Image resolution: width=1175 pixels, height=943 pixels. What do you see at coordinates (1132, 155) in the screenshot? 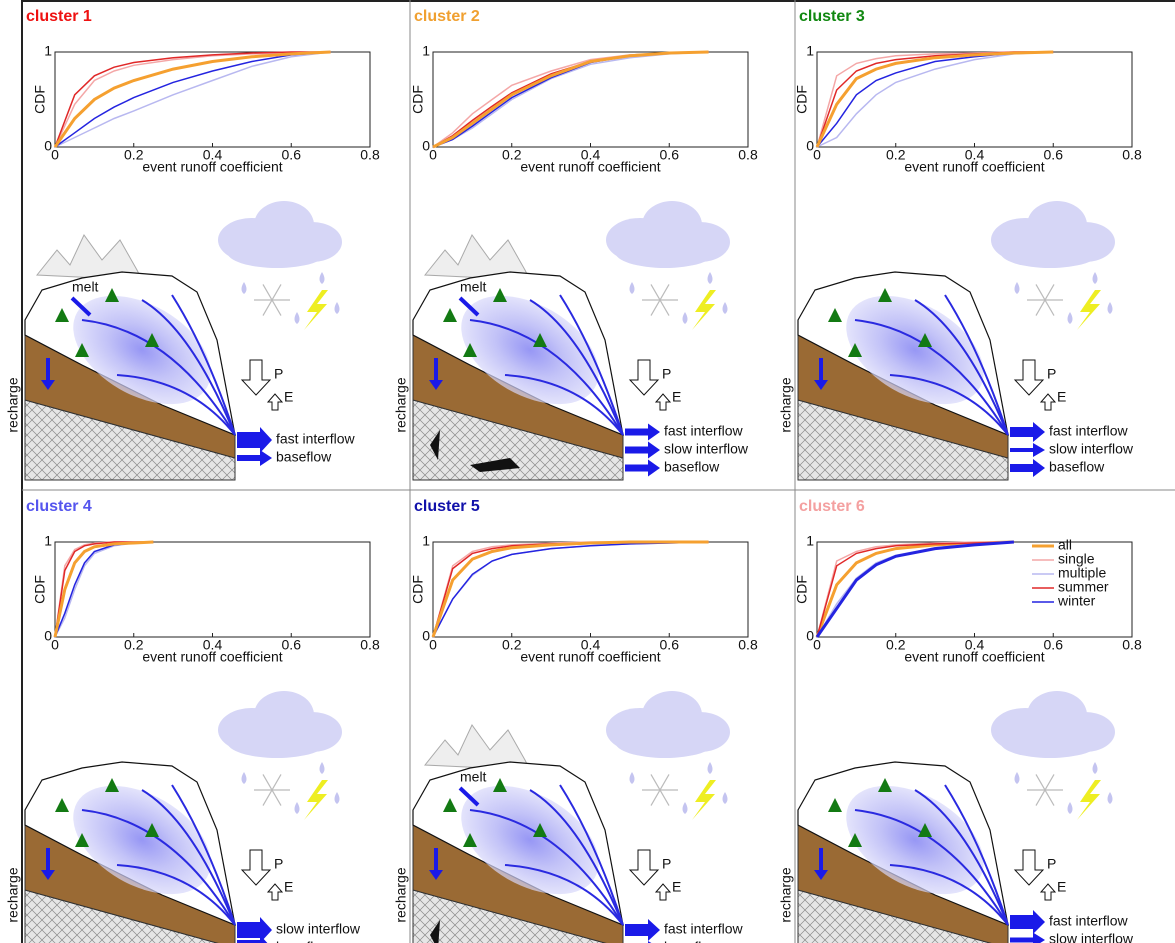
I see `x-tick-label: 0.8` at bounding box center [1132, 155].